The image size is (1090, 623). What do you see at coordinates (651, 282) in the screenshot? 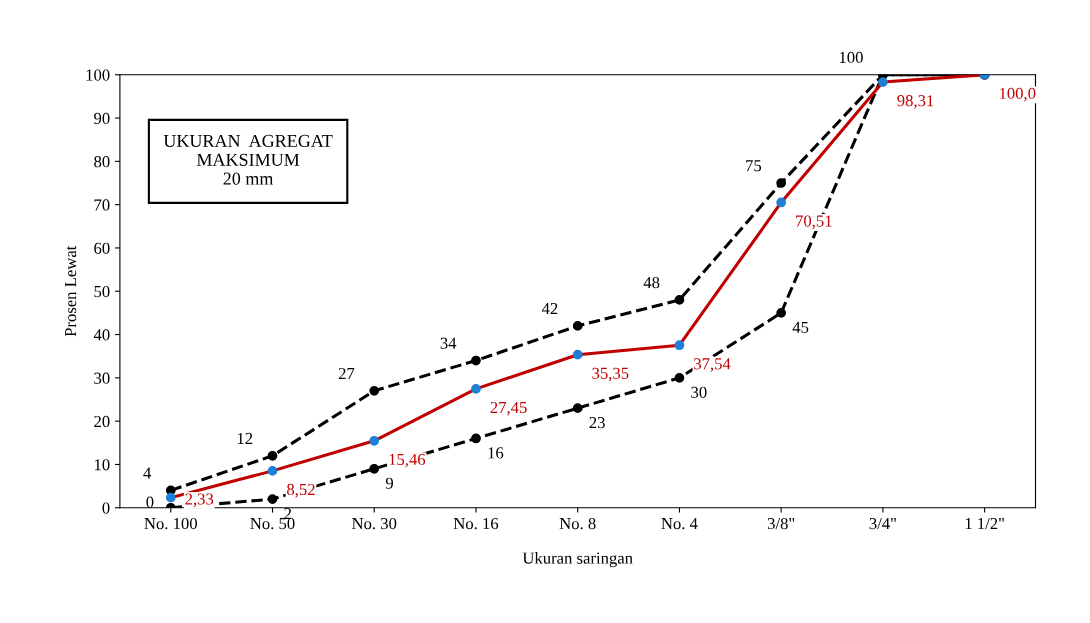
I see `data-label: 48` at bounding box center [651, 282].